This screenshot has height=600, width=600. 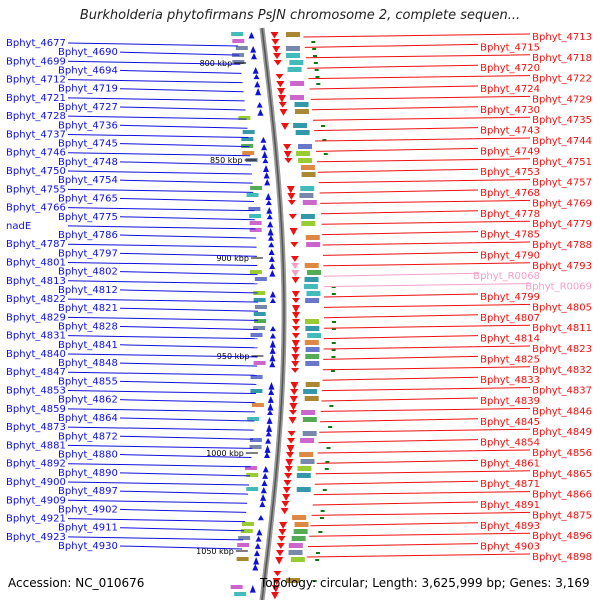 What do you see at coordinates (510, 359) in the screenshot?
I see `right-gene-label: Bphyt_4825` at bounding box center [510, 359].